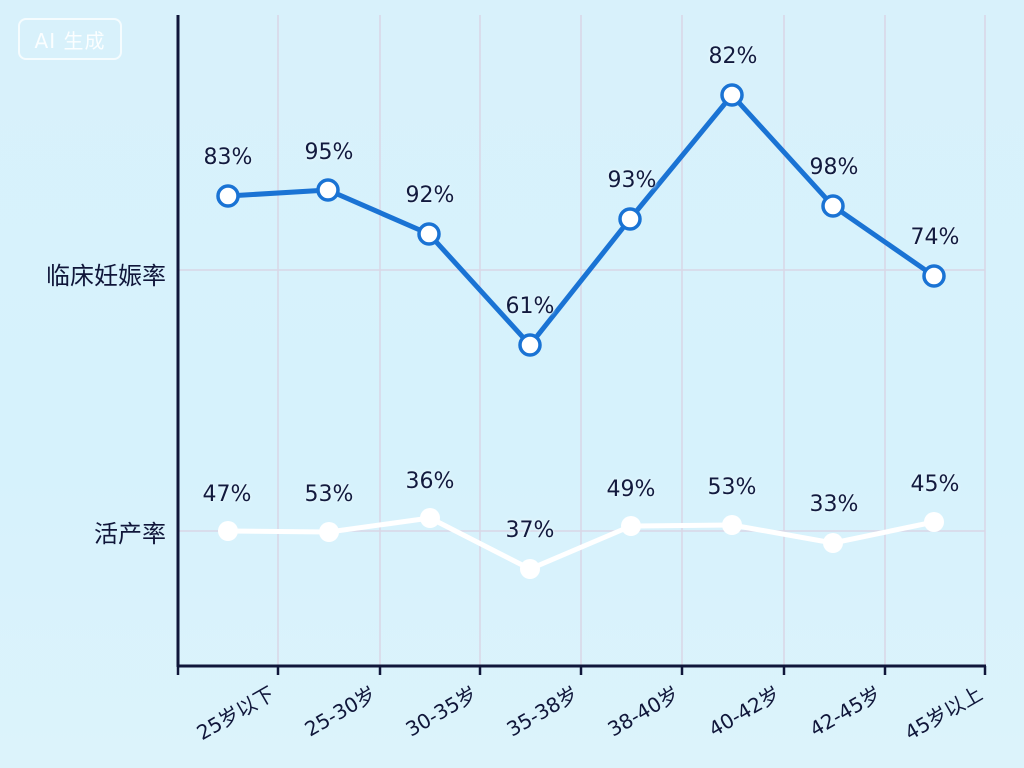  Describe the element at coordinates (329, 152) in the screenshot. I see `data-label: 95%` at that location.